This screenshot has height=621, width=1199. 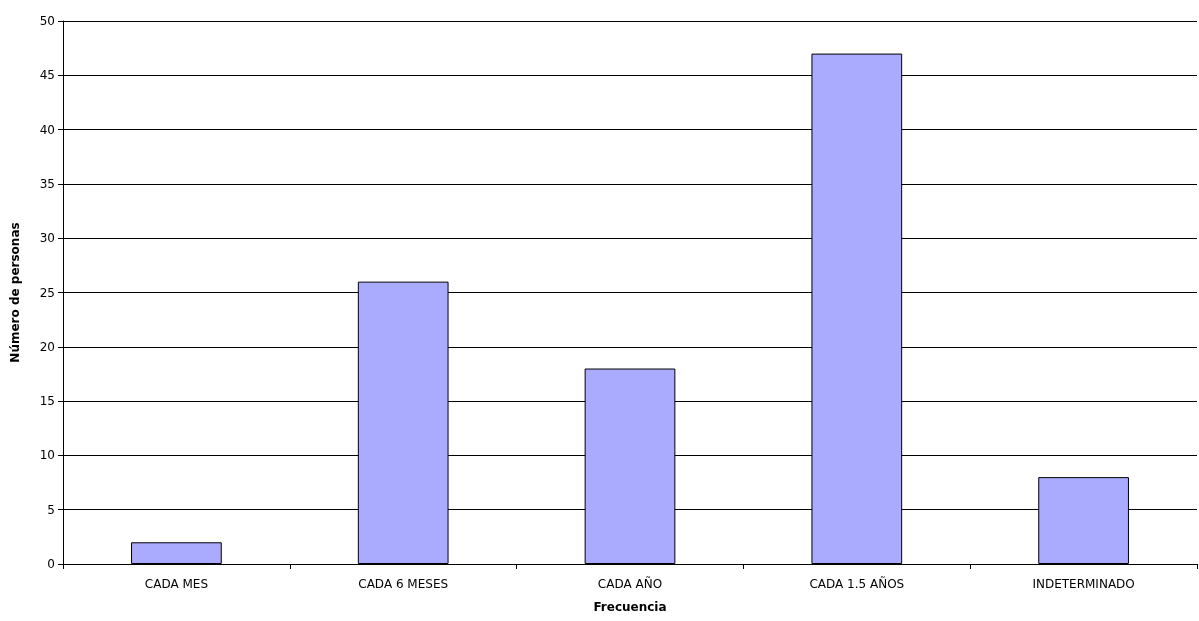 I want to click on y-tick-label: 0, so click(x=51, y=564).